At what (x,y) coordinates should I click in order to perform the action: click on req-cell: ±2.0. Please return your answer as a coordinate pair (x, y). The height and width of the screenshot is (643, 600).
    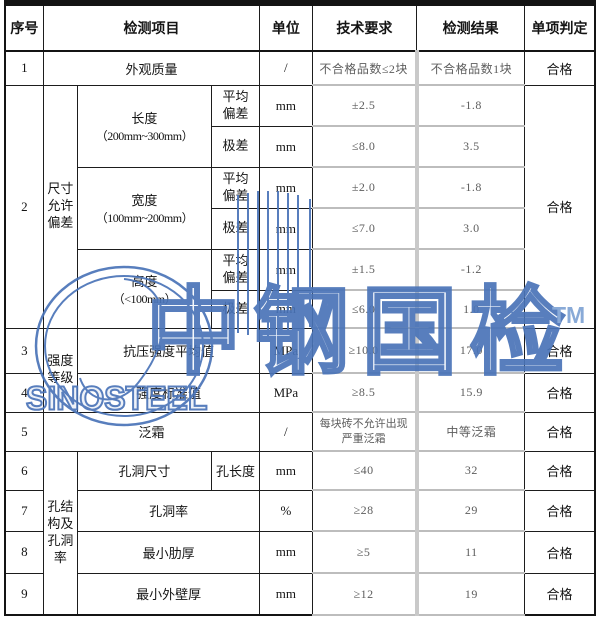
    Looking at the image, I should click on (365, 187).